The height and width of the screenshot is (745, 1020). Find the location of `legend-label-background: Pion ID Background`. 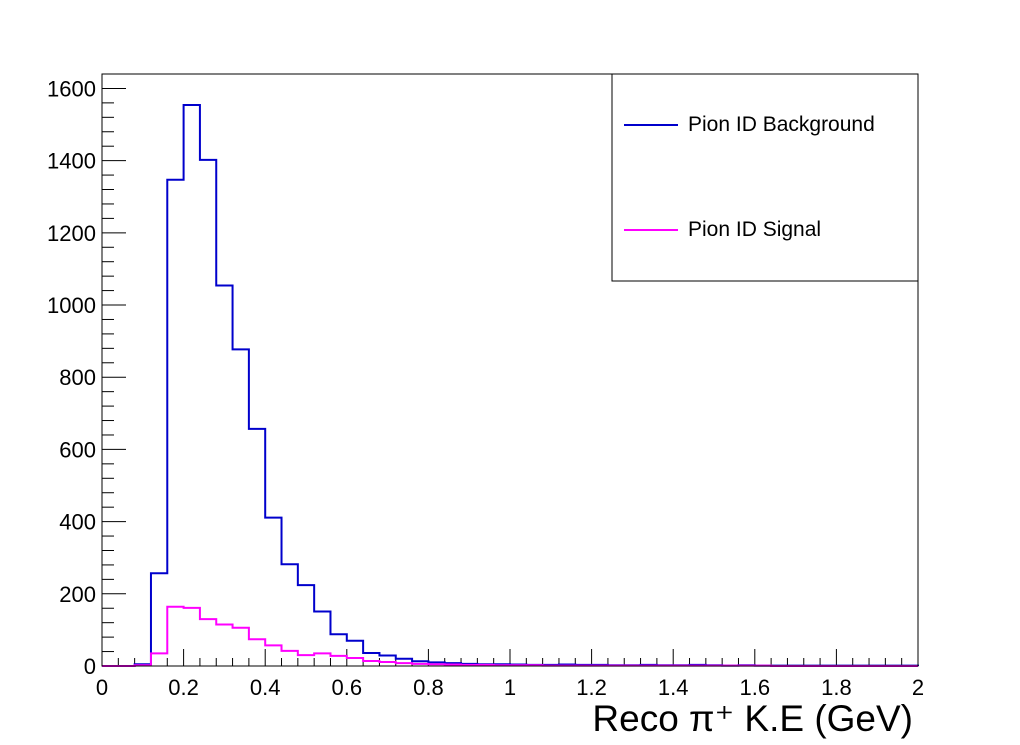

legend-label-background: Pion ID Background is located at coordinates (781, 124).